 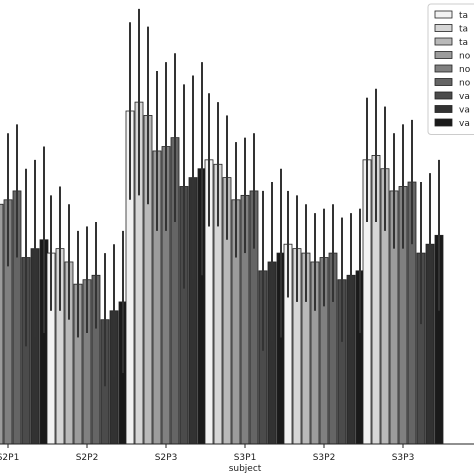 I want to click on x-tick-label: S2P2, so click(x=87, y=458).